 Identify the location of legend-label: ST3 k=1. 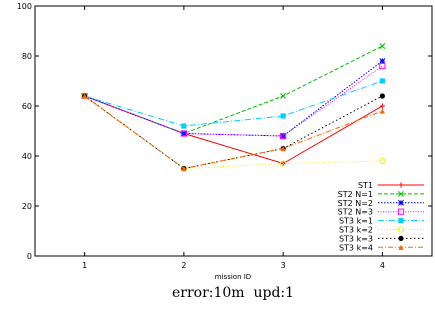
(356, 221).